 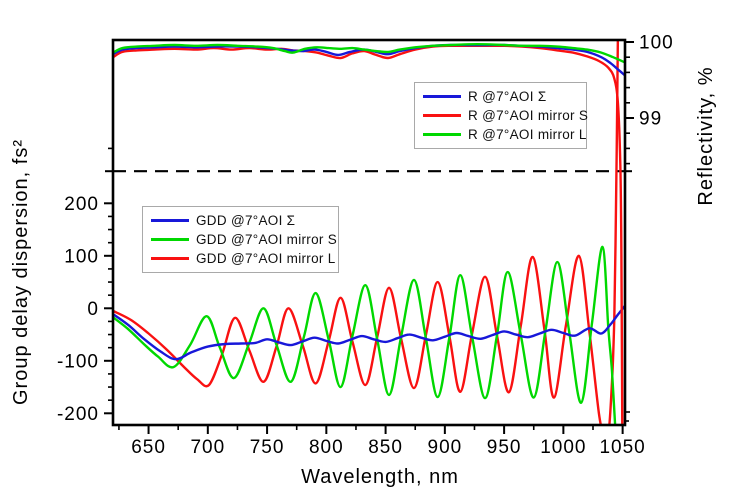 I want to click on left-axis-title: Group delay dispersion, fs², so click(x=21, y=272).